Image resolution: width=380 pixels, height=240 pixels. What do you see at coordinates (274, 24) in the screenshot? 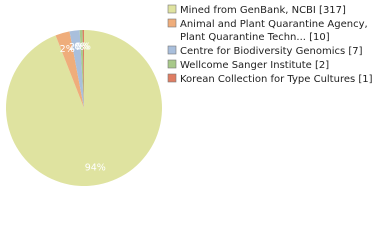
I see `legend-line: Animal and Plant Quarantine Agency,` at bounding box center [274, 24].